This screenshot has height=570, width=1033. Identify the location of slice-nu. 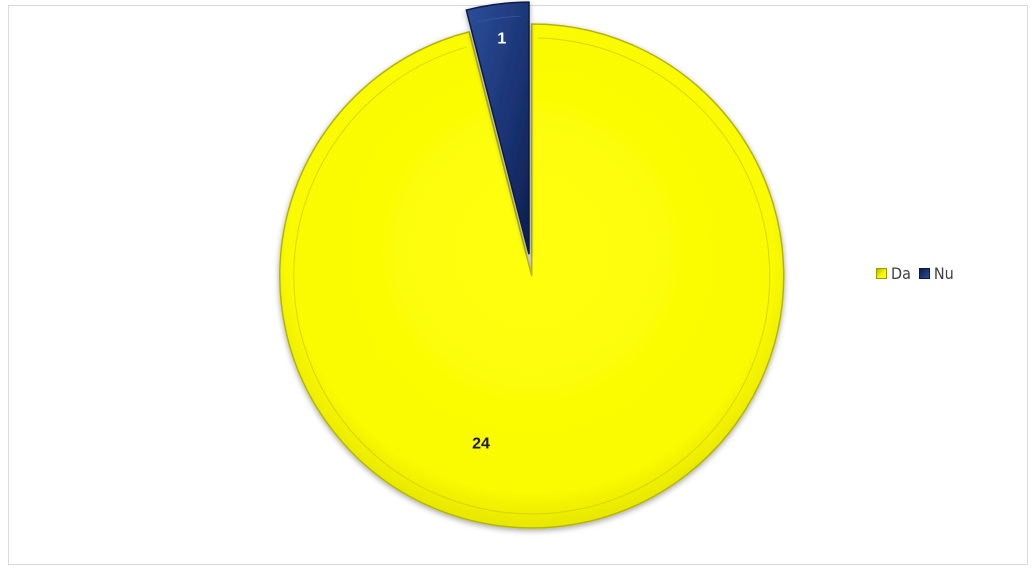
(497, 128).